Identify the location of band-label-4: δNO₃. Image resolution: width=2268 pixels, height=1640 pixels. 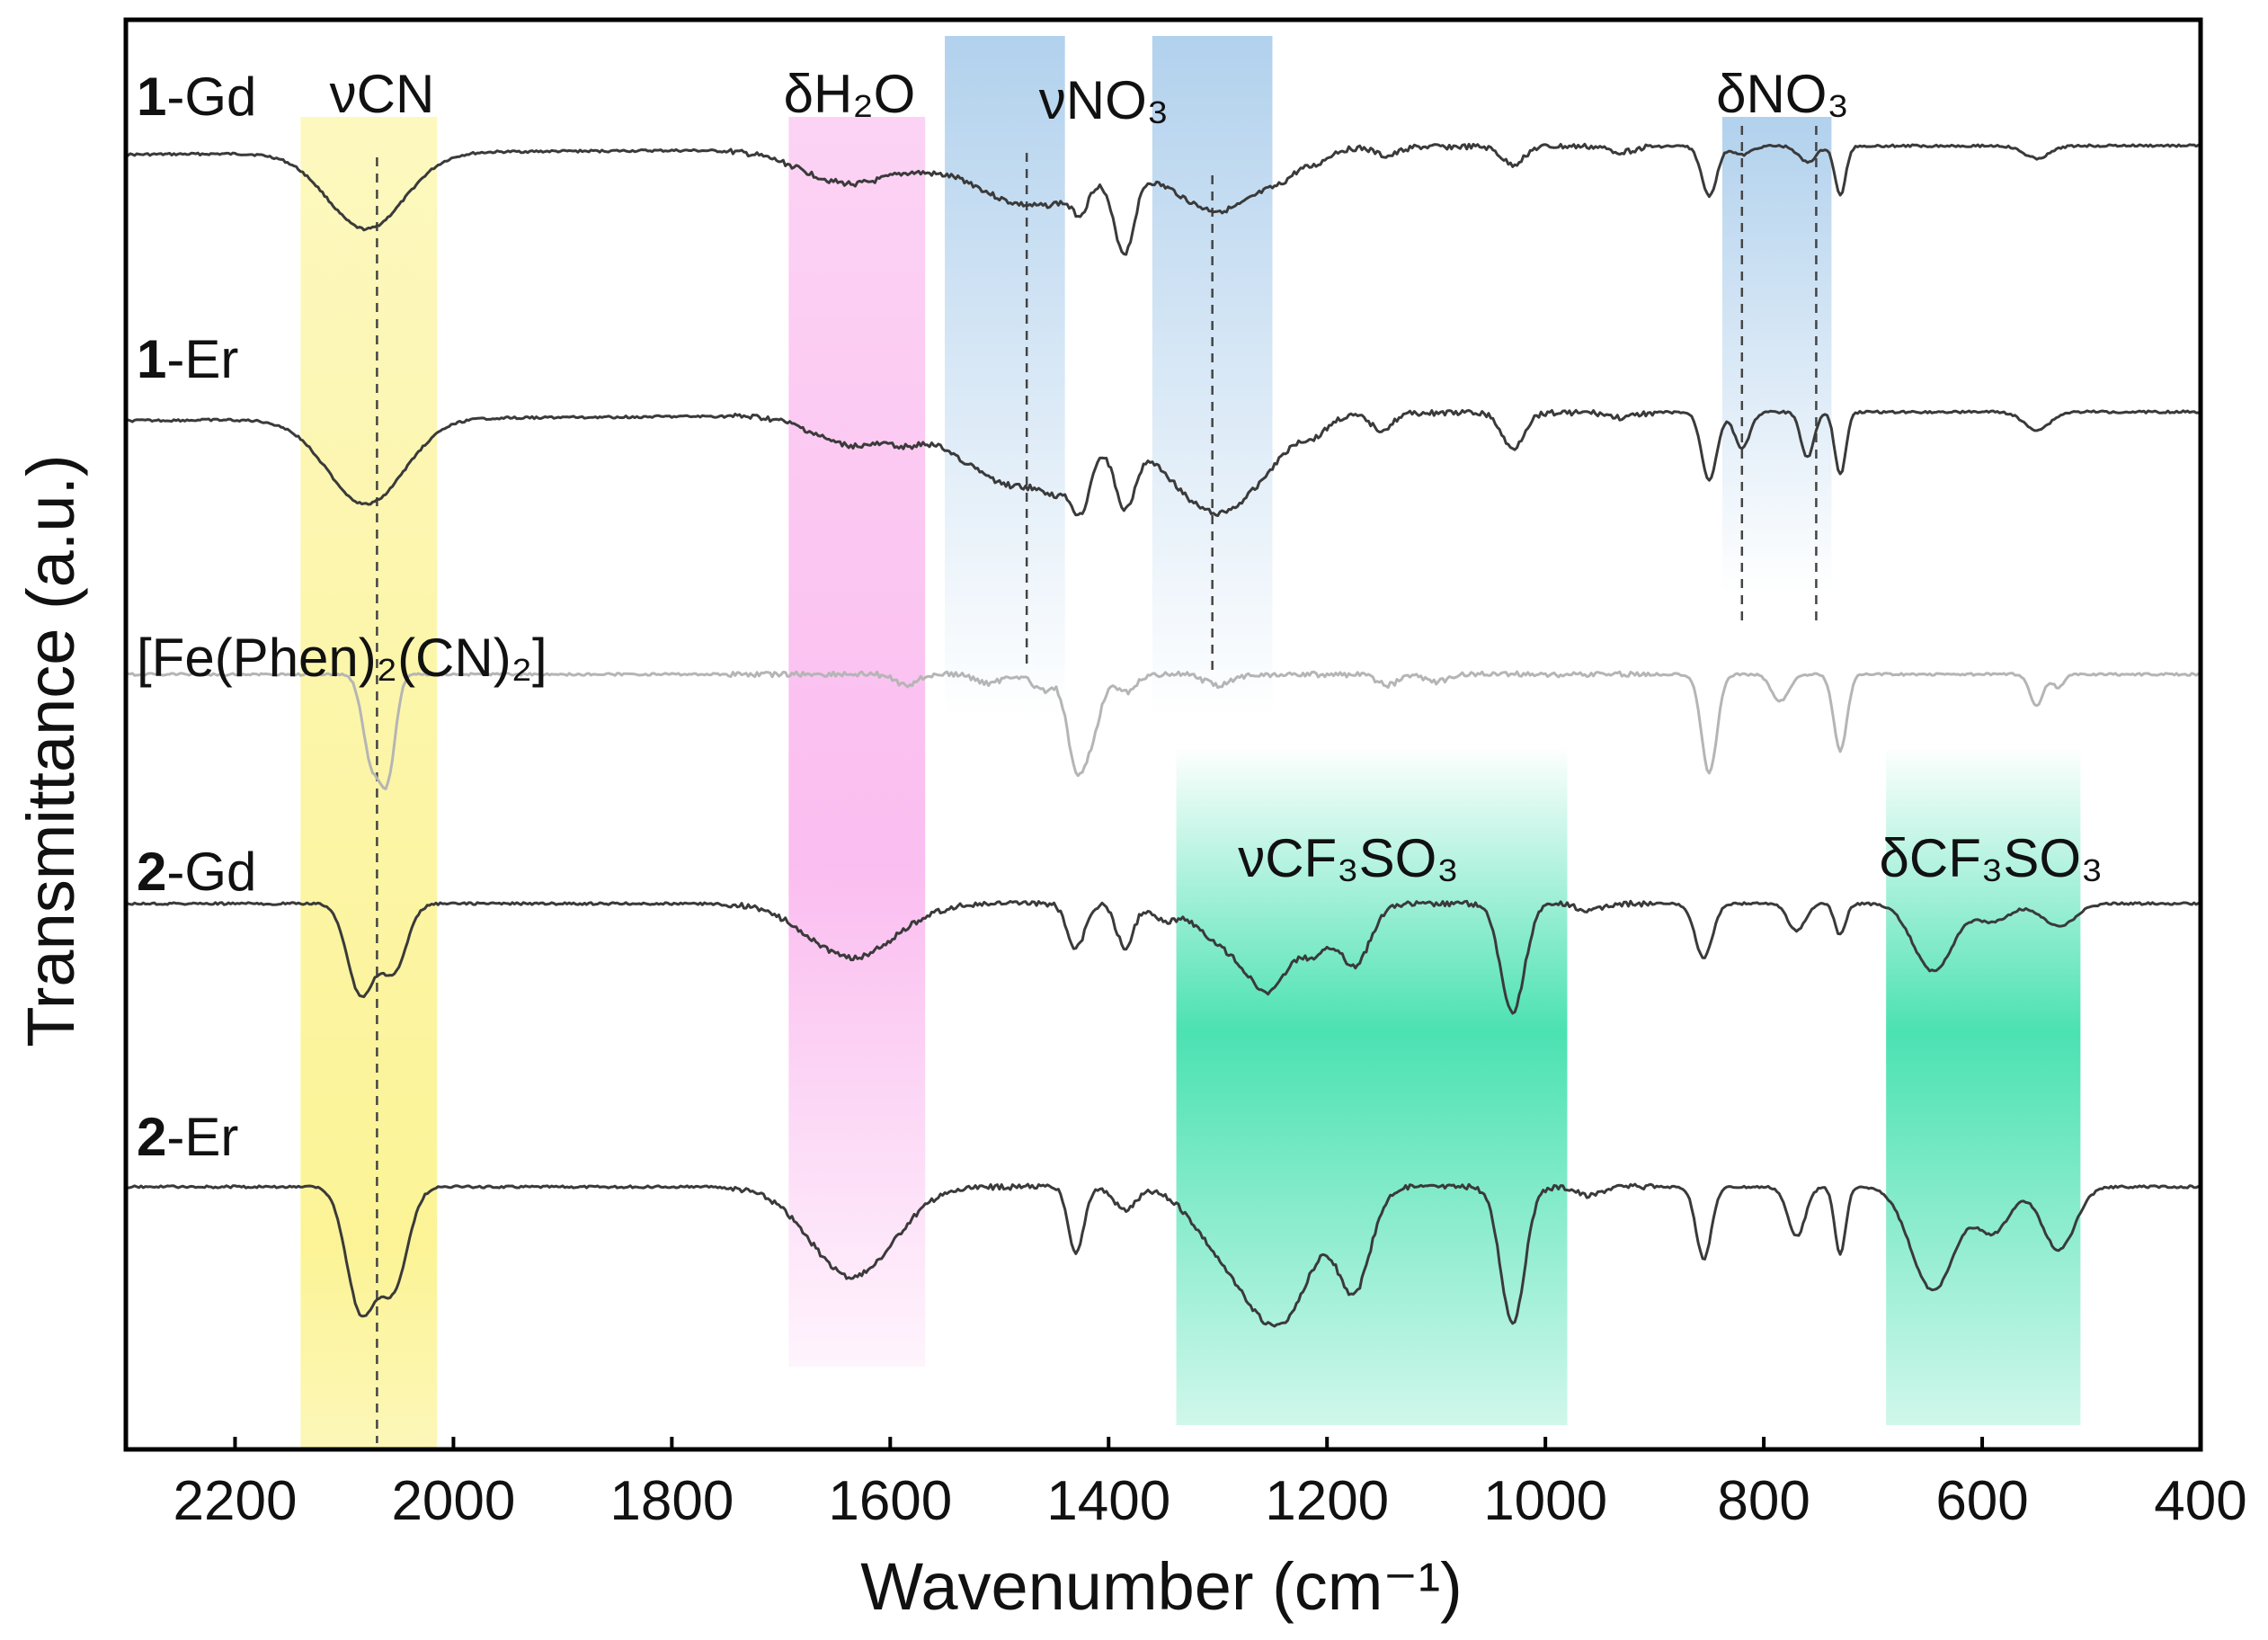
(1782, 94).